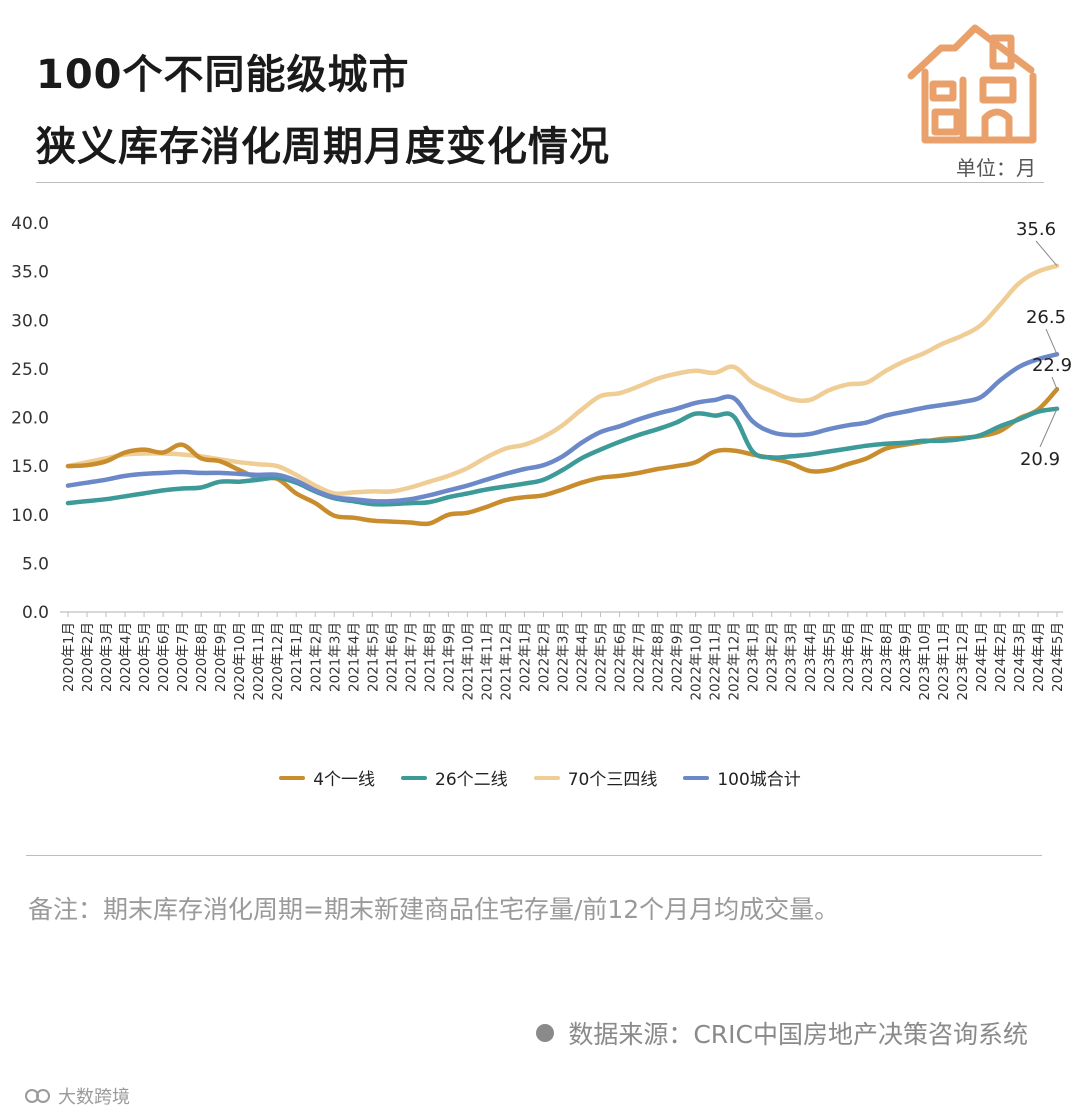 Image resolution: width=1080 pixels, height=1117 pixels. I want to click on x-tick-label: 2020年11月, so click(259, 661).